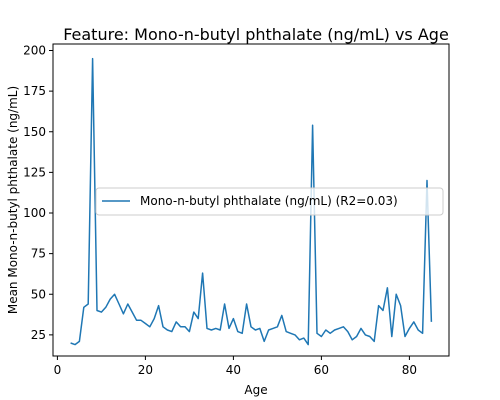  Describe the element at coordinates (58, 370) in the screenshot. I see `x-tick-label: 0` at that location.